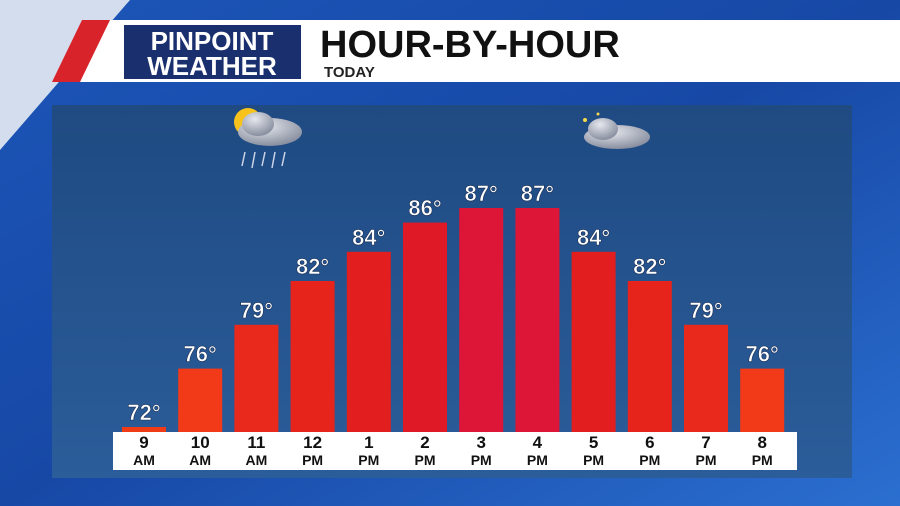  Describe the element at coordinates (212, 66) in the screenshot. I see `logo-line: WEATHER` at that location.